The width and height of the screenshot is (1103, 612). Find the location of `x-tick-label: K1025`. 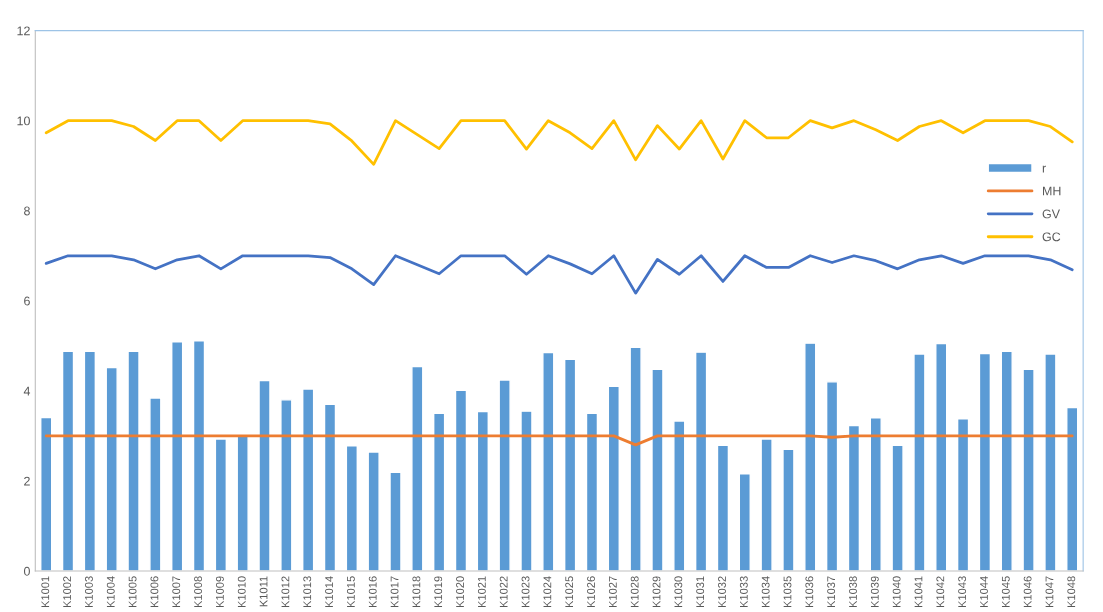

x-tick-label: K1025 is located at coordinates (569, 592).